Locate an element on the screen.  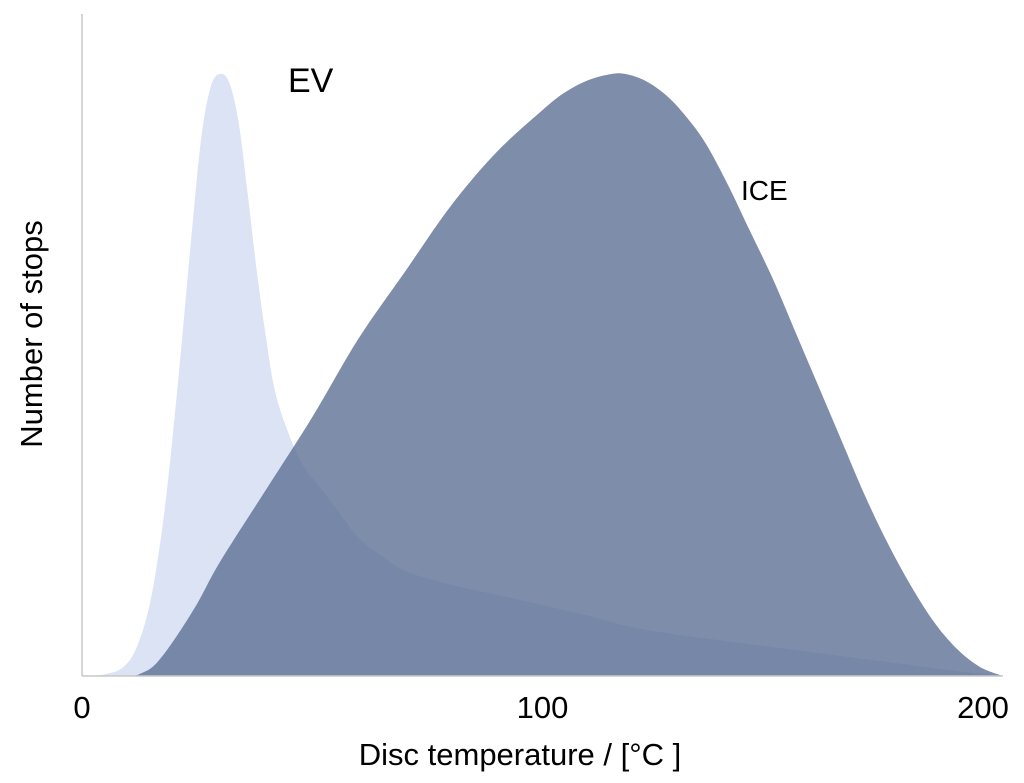
x-tick-label: 0 is located at coordinates (81, 707).